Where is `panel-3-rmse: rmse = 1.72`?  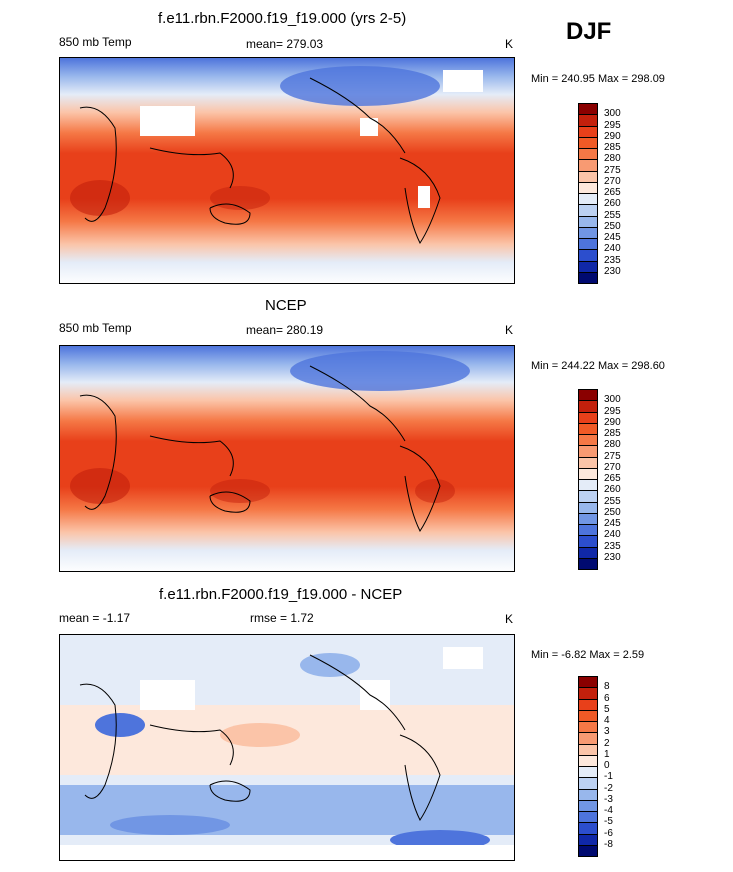 panel-3-rmse: rmse = 1.72 is located at coordinates (282, 618).